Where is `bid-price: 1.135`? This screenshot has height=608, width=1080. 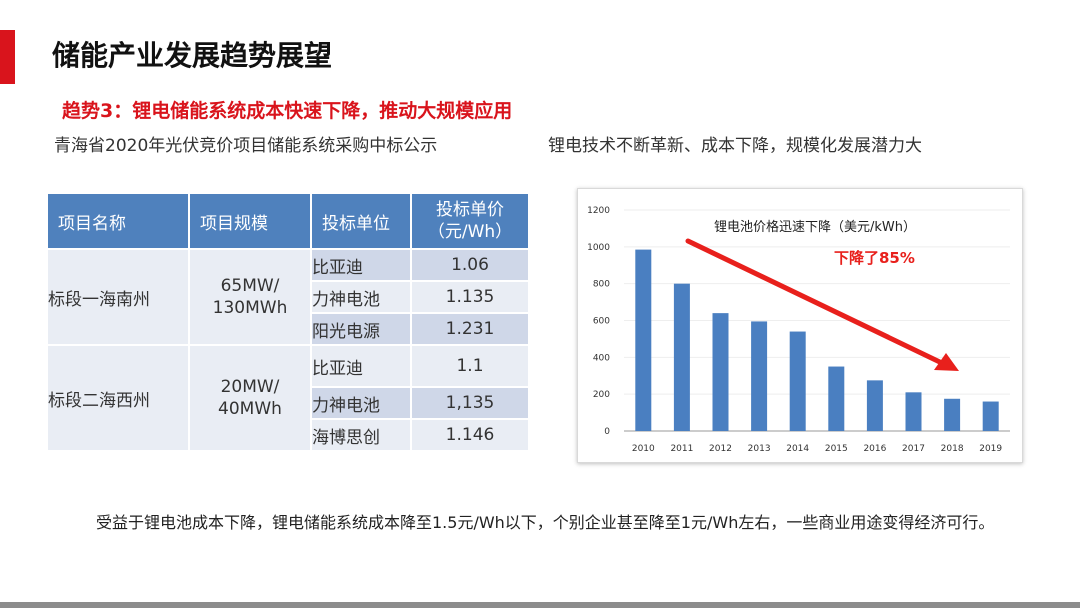 bid-price: 1.135 is located at coordinates (470, 297).